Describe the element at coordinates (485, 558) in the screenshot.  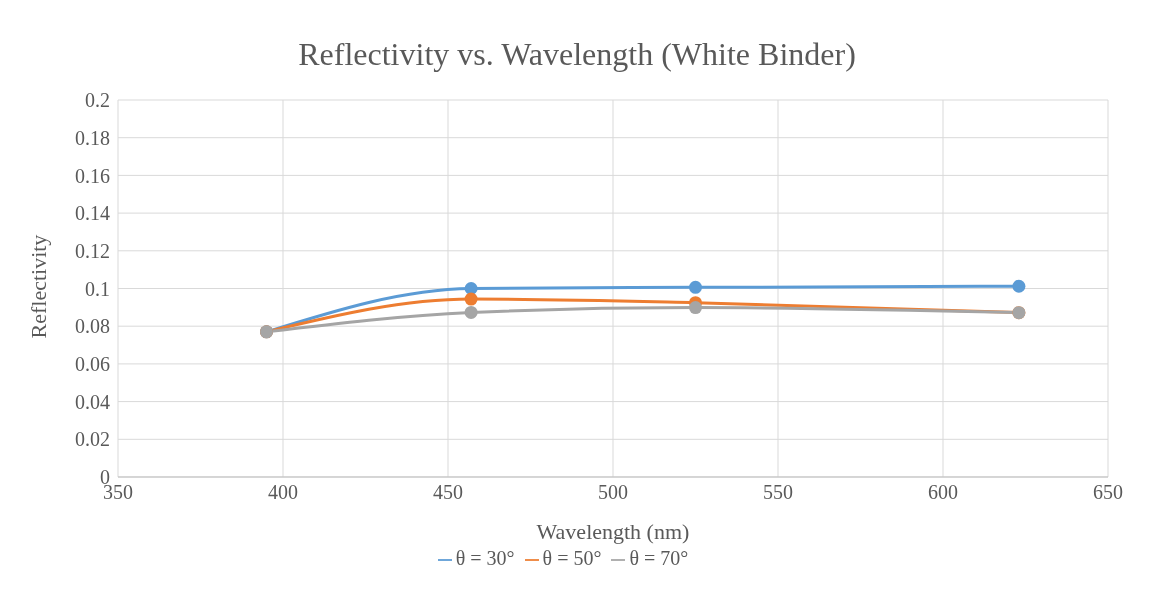
I see `legend-label: θ = 30°` at that location.